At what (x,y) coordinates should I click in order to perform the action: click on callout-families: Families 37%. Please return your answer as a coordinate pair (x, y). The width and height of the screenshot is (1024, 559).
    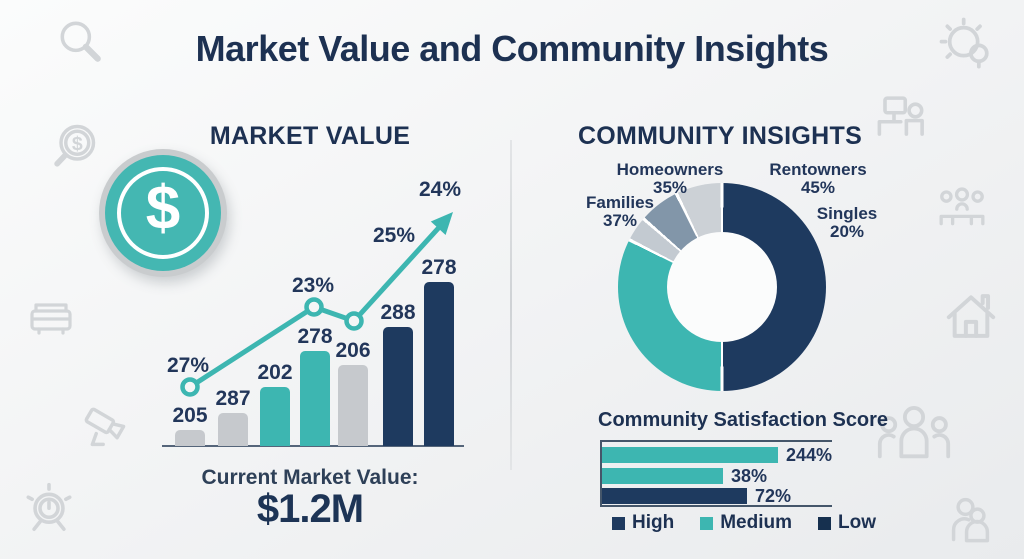
    Looking at the image, I should click on (620, 212).